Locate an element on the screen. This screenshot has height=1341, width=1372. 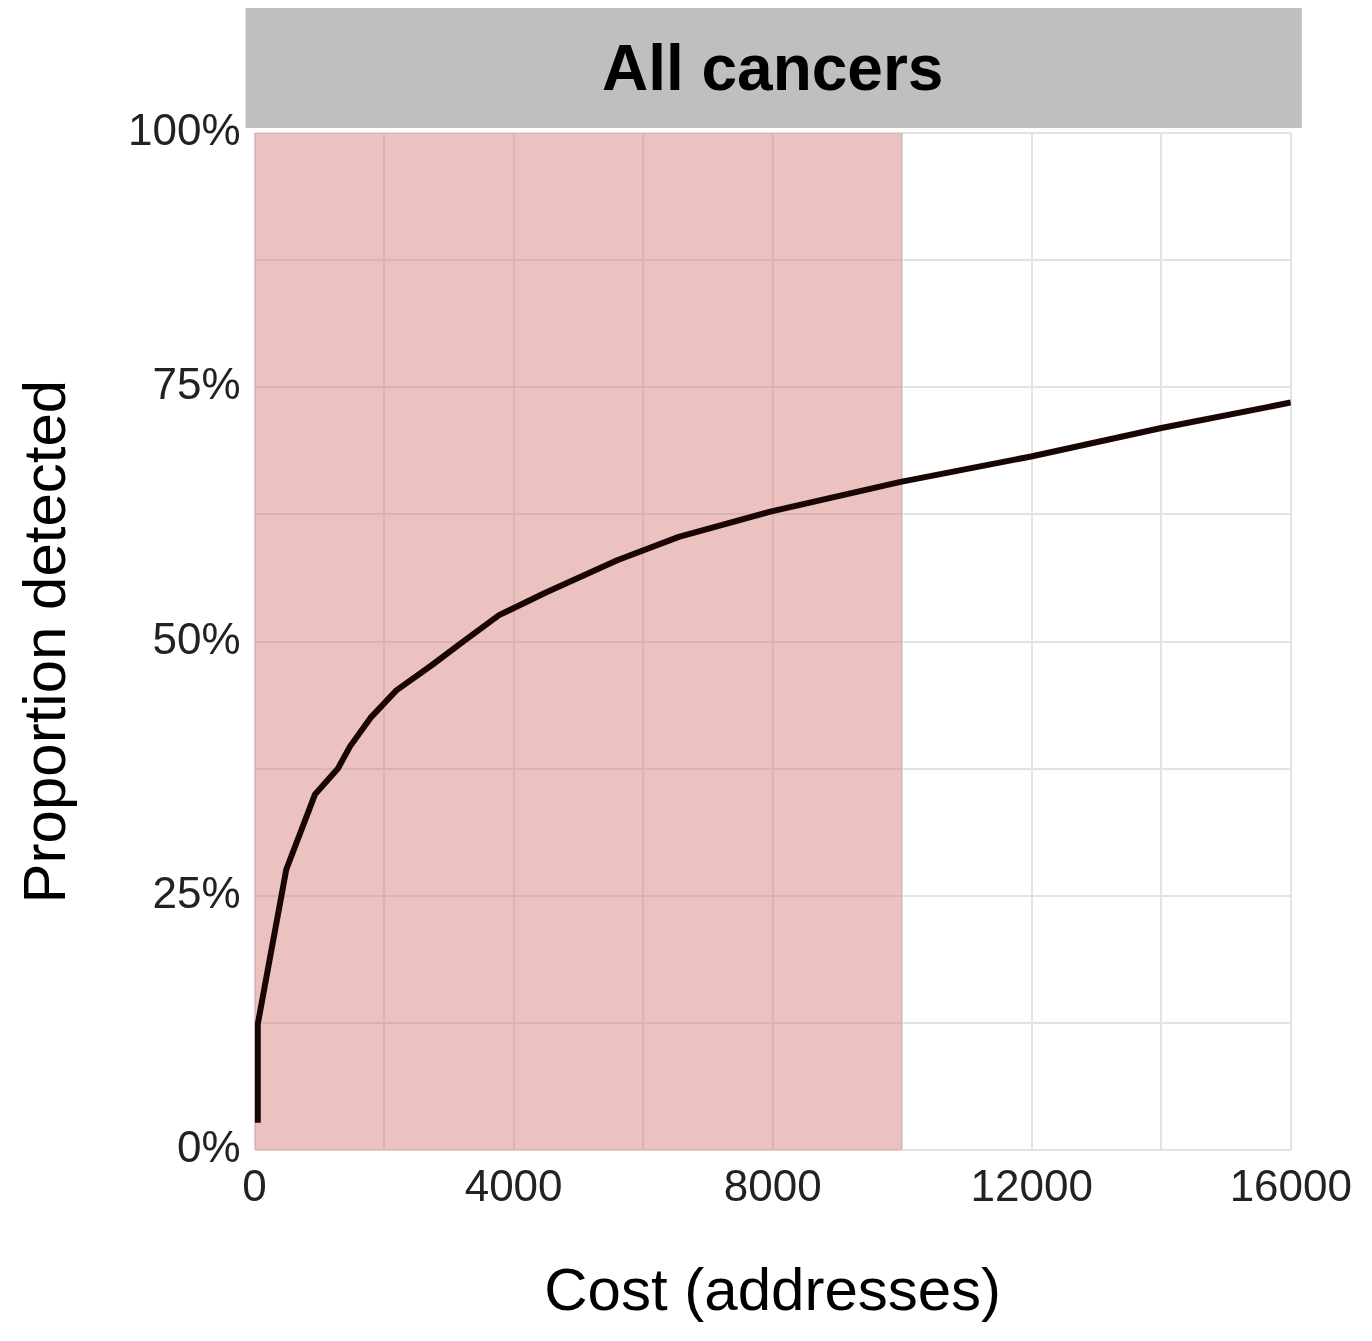
x-tick-label: 8000 is located at coordinates (772, 1185).